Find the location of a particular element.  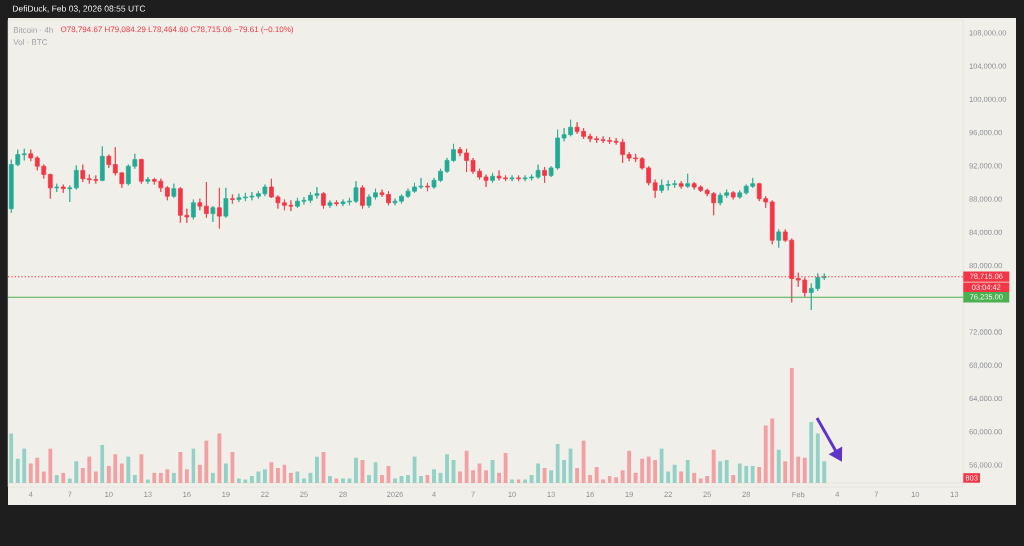

bar is located at coordinates (11, 458).